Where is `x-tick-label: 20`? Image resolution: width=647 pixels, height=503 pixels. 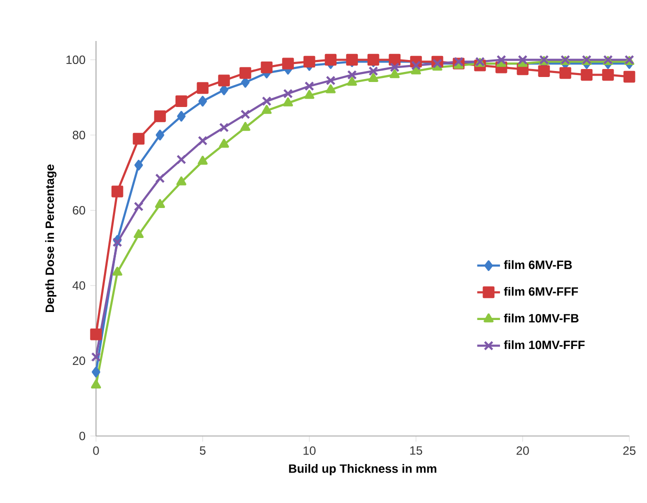
x-tick-label: 20 is located at coordinates (522, 450).